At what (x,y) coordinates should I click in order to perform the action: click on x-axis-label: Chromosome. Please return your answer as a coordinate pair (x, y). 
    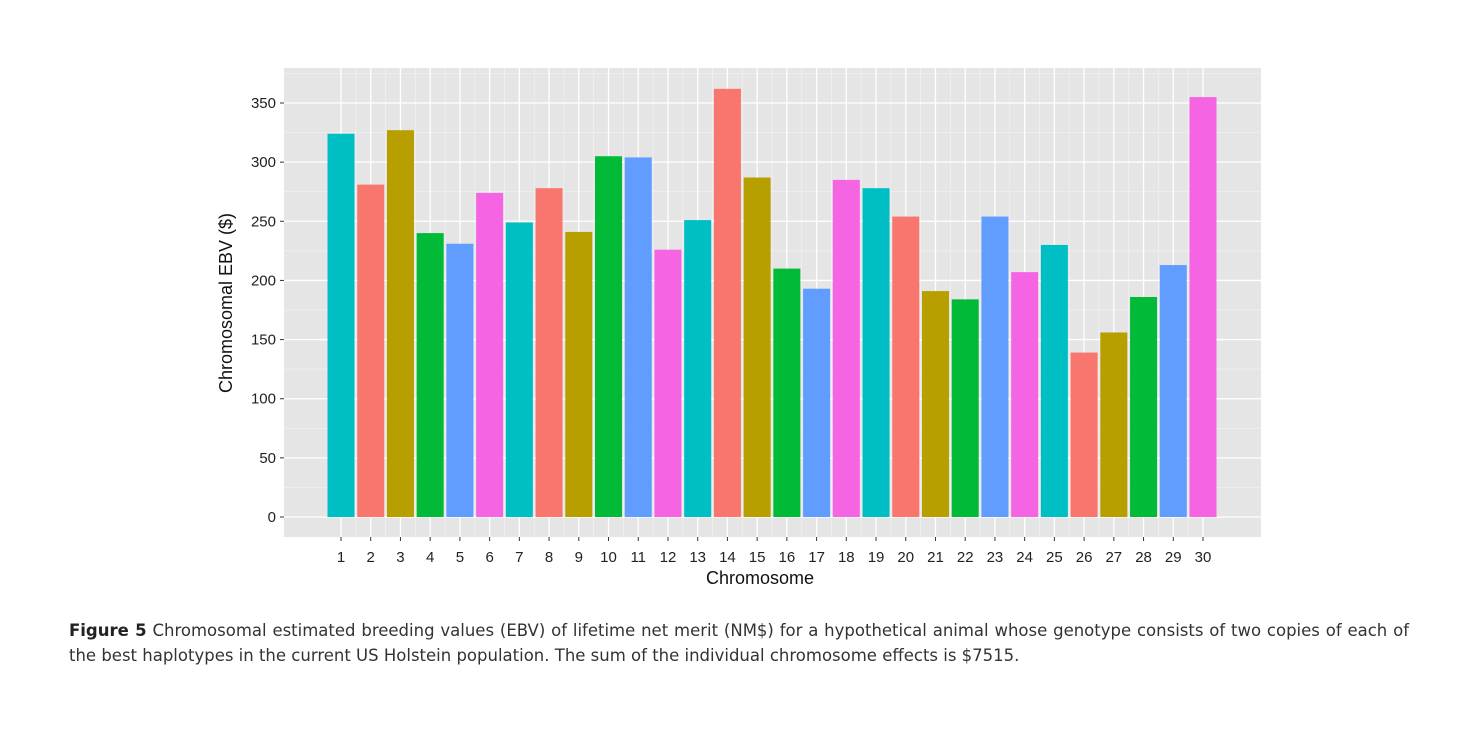
    Looking at the image, I should click on (760, 578).